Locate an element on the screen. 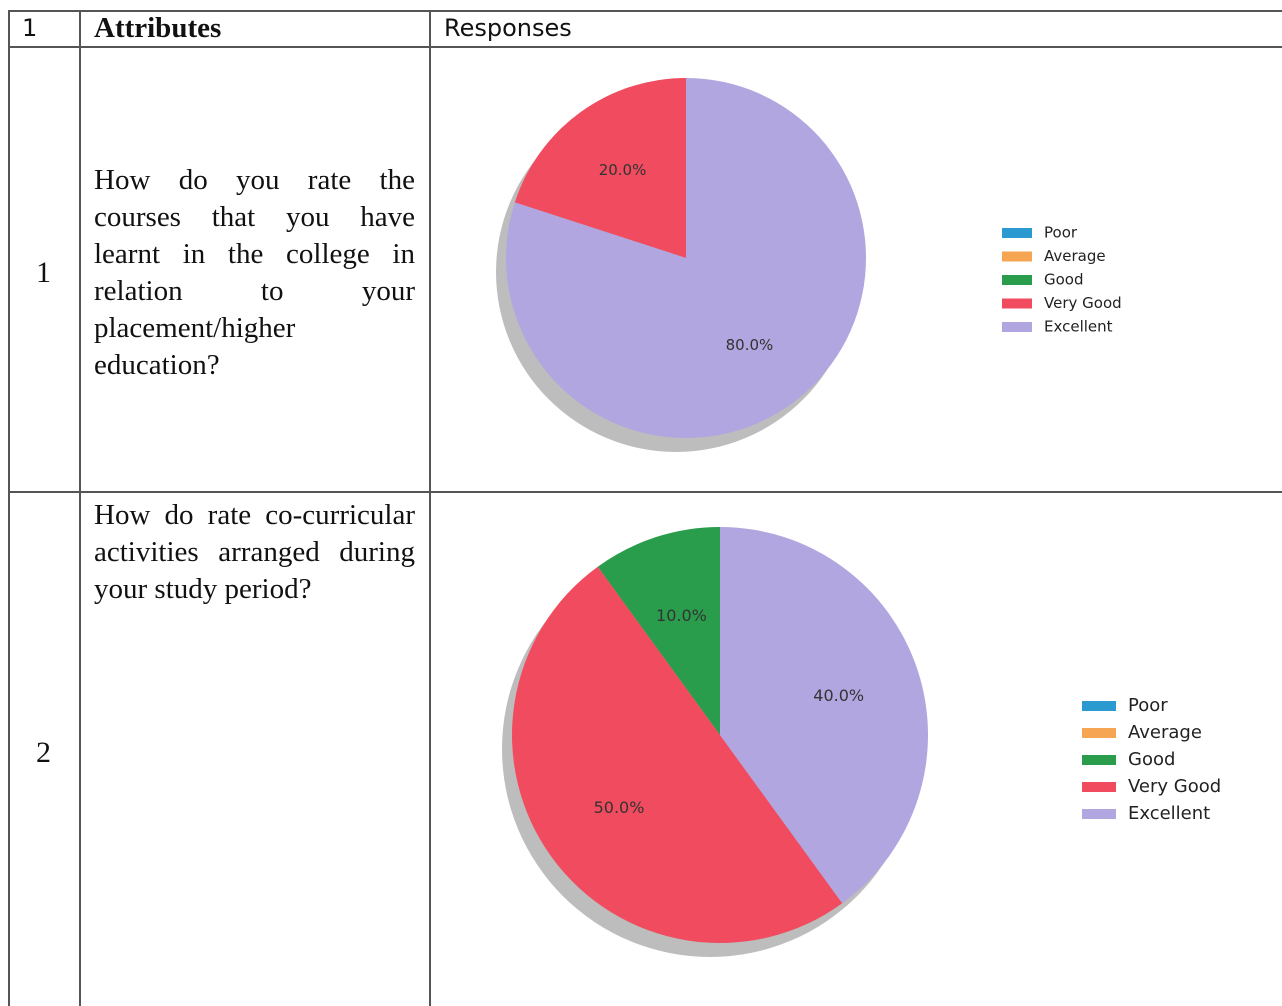  header-number: 1 is located at coordinates (30, 28).